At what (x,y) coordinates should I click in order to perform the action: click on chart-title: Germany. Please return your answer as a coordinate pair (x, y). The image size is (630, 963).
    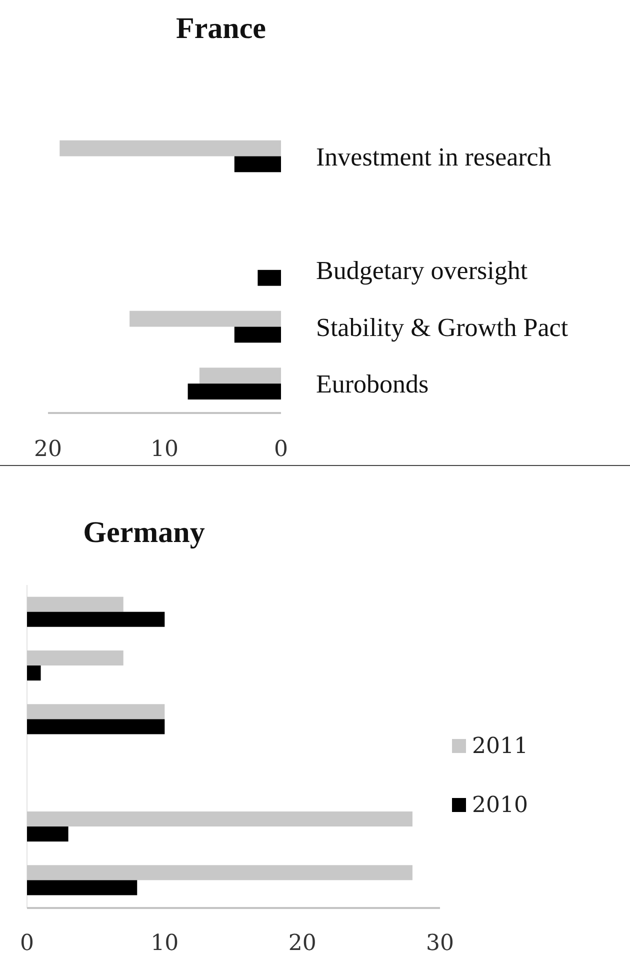
    Looking at the image, I should click on (144, 532).